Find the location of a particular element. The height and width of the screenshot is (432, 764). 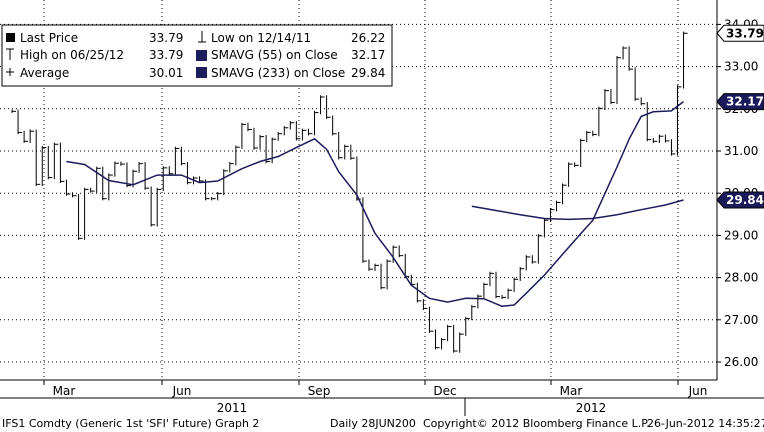

low-bar-icon is located at coordinates (202, 37).